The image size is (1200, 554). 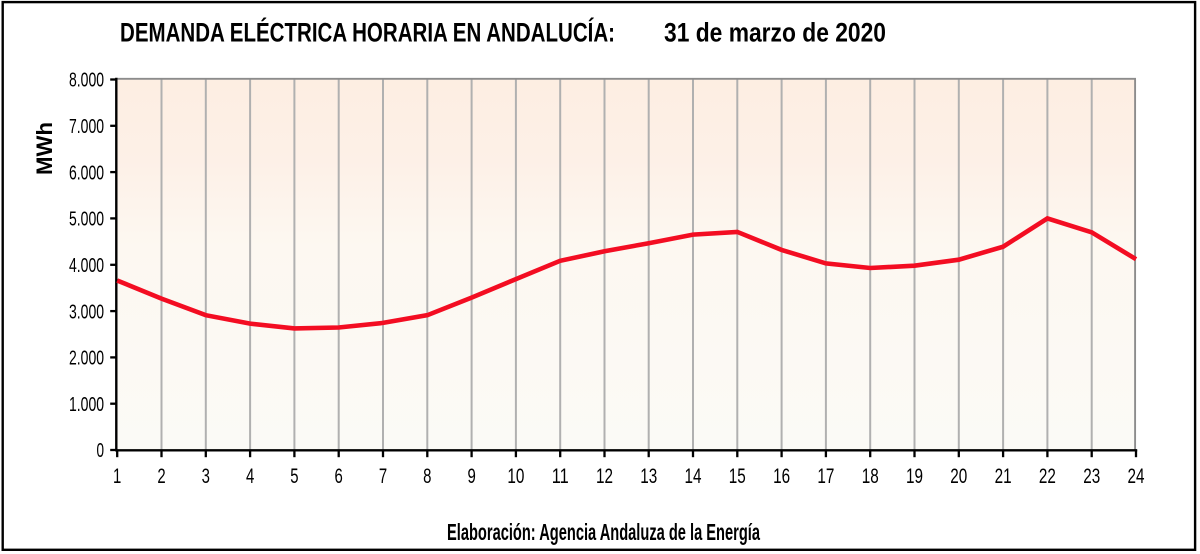 I want to click on svg-text: 13, so click(x=648, y=476).